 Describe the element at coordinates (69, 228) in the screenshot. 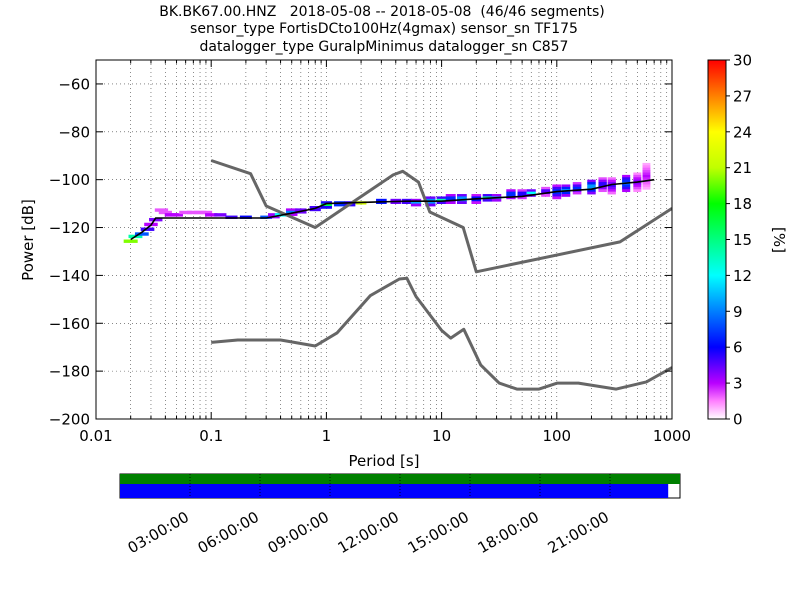

I see `y-tick-label: −120` at that location.